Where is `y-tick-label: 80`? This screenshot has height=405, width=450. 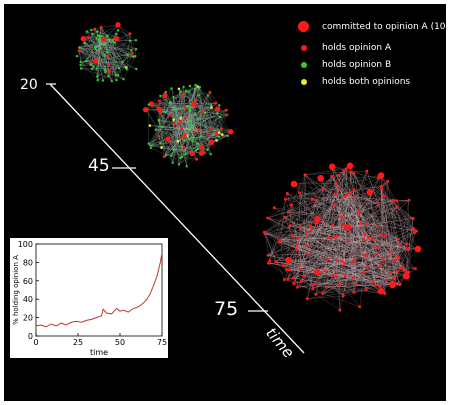
y-tick-label: 80 is located at coordinates (28, 262).